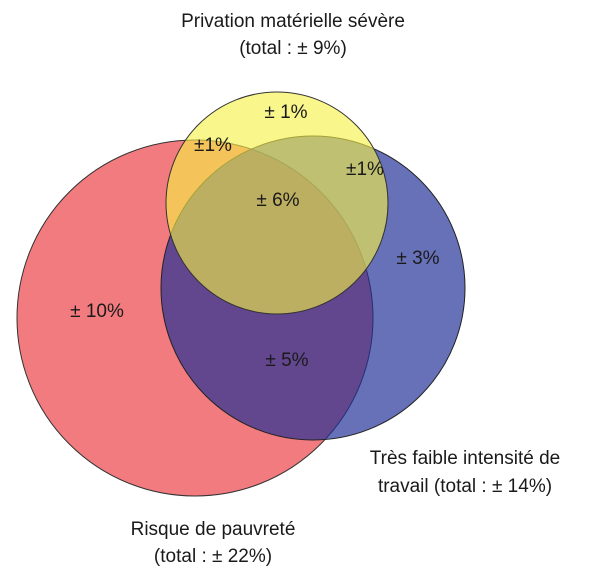 This screenshot has width=595, height=568. What do you see at coordinates (213, 529) in the screenshot?
I see `set-label: Risque de pauvreté` at bounding box center [213, 529].